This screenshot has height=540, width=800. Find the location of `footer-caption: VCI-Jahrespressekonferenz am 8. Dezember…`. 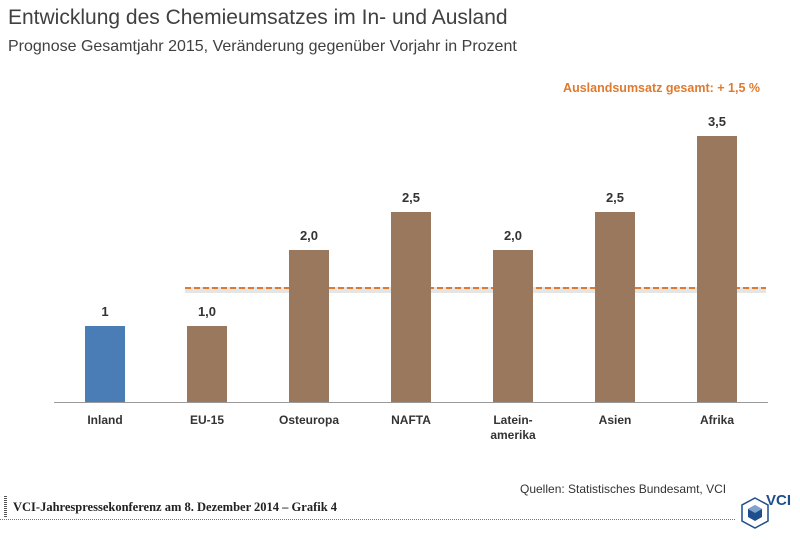

footer-caption: VCI-Jahrespressekonferenz am 8. Dezember… is located at coordinates (175, 507).